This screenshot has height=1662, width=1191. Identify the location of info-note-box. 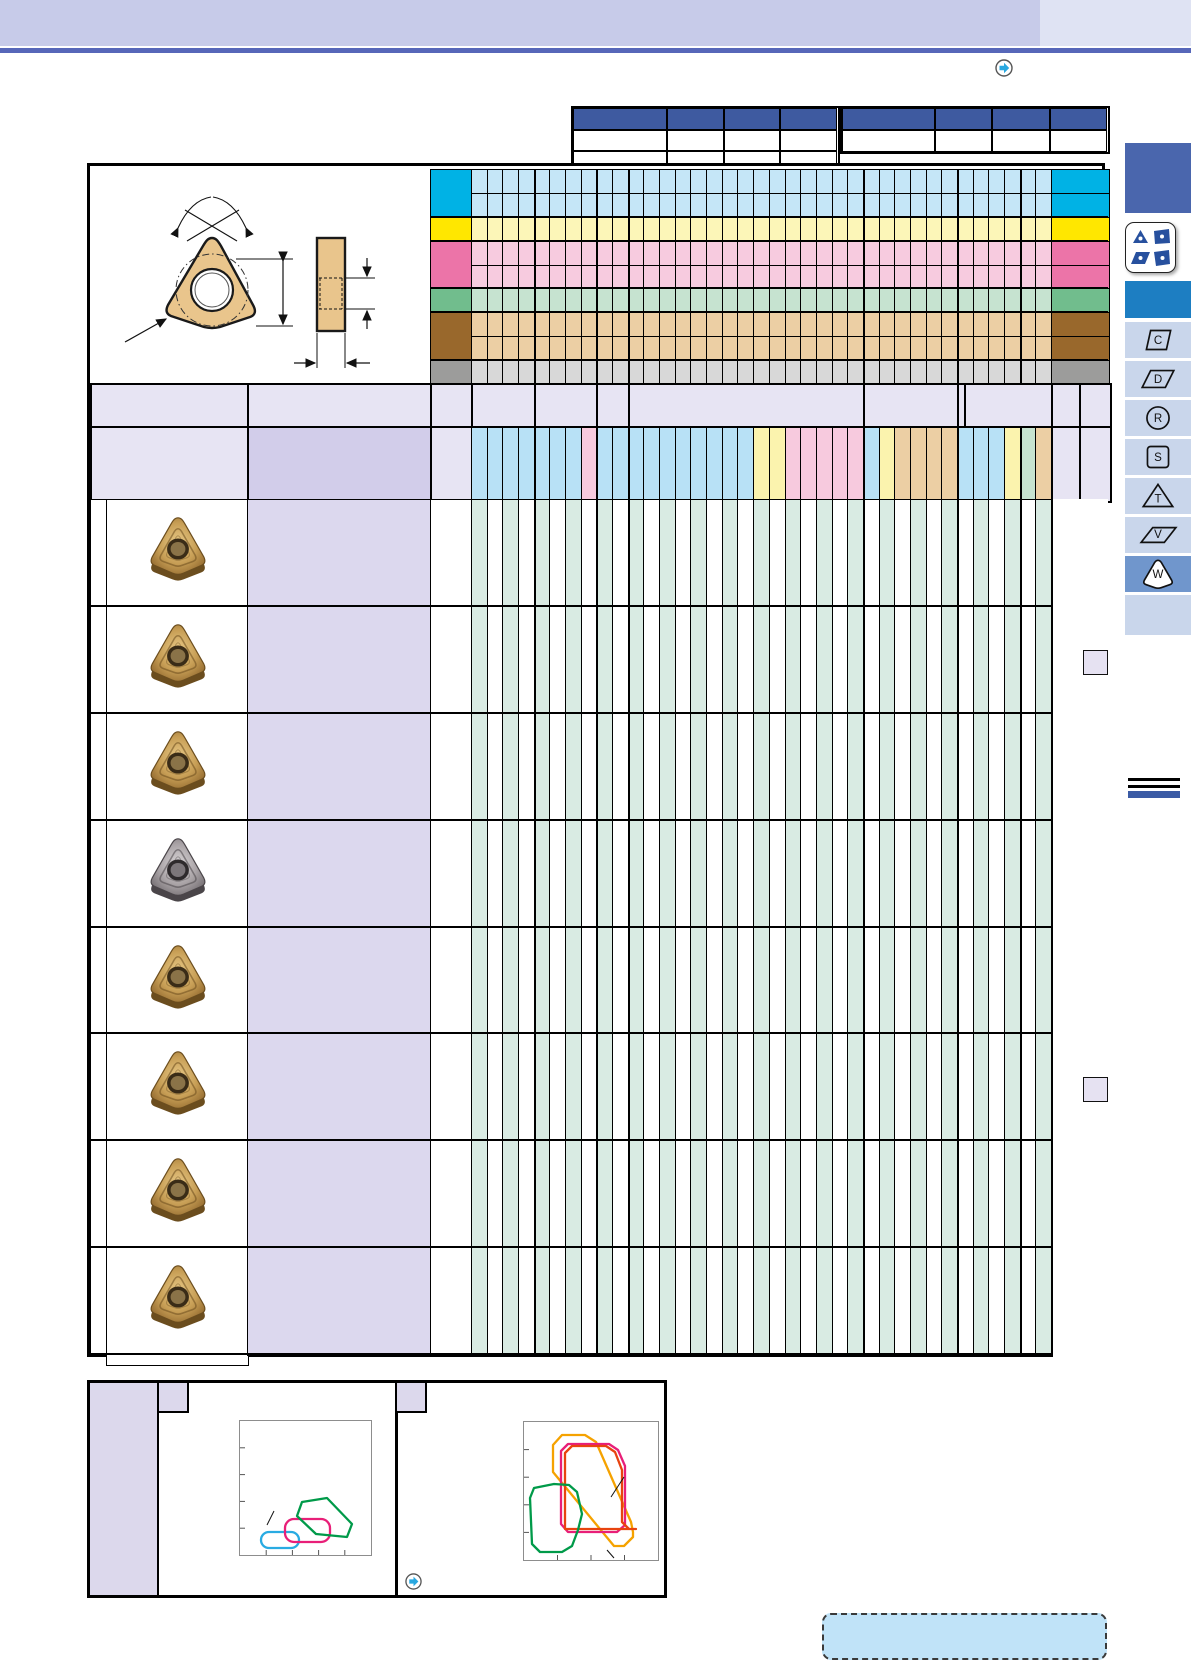
(964, 1636).